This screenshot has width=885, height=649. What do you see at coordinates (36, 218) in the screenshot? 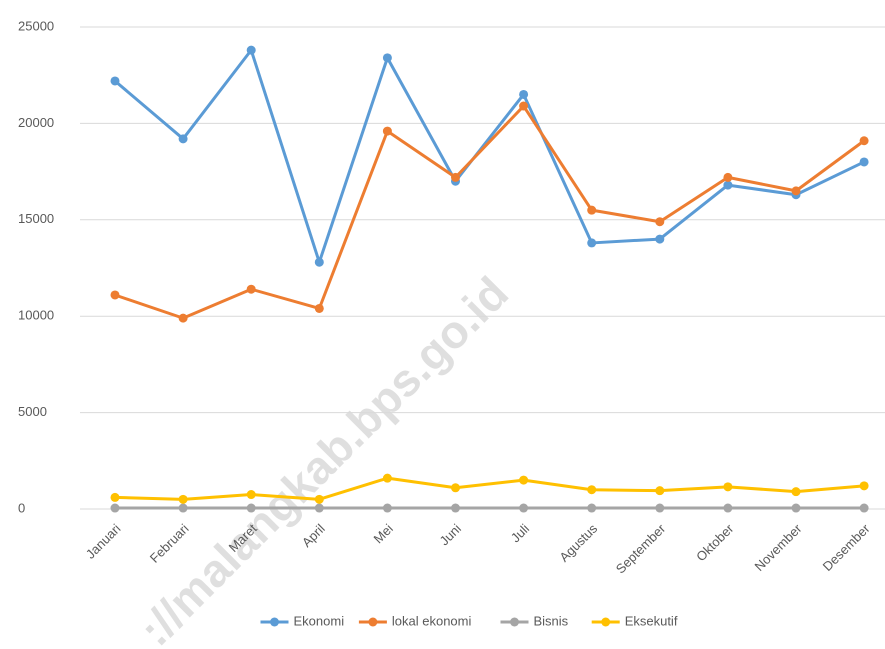
I see `y-tick-label: 15000` at bounding box center [36, 218].